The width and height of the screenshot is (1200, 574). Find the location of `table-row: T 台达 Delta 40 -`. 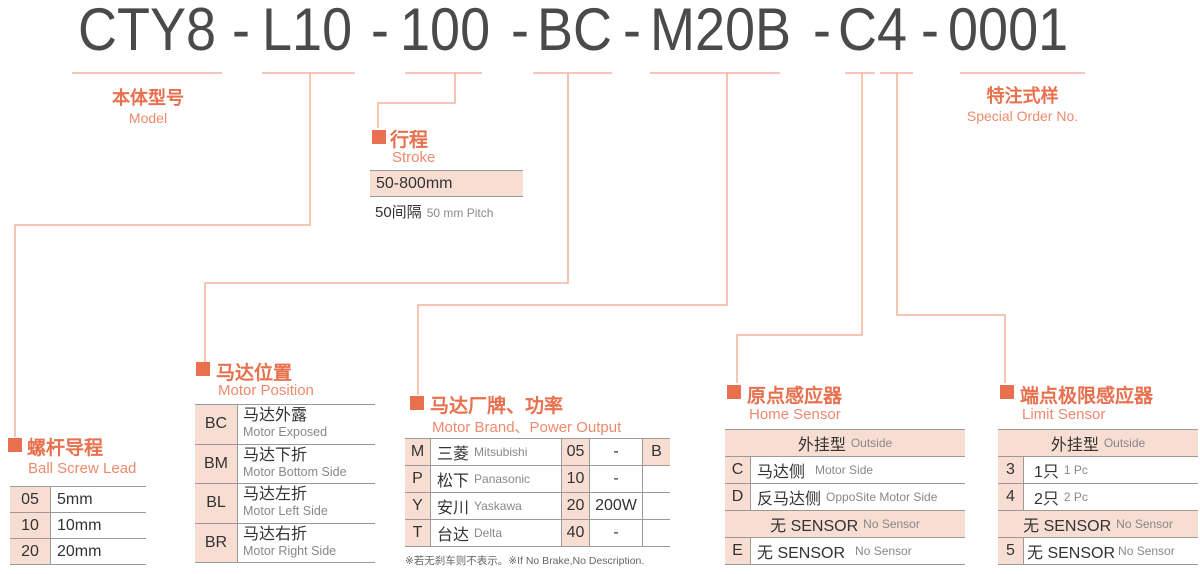

table-row: T 台达 Delta 40 - is located at coordinates (537, 533).